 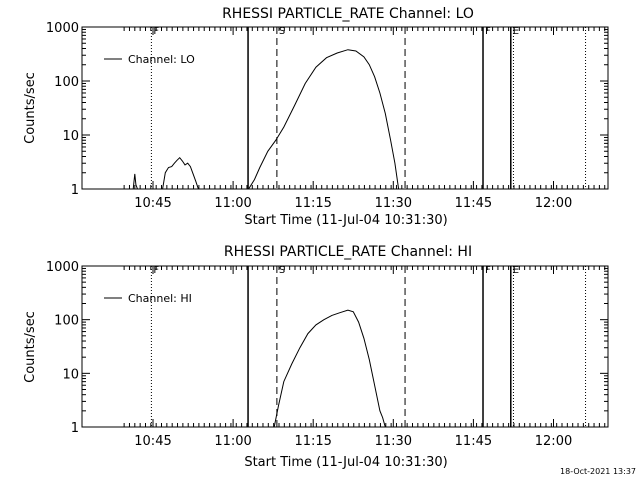 What do you see at coordinates (473, 203) in the screenshot?
I see `x-tick-label-lo: 11:45` at bounding box center [473, 203].